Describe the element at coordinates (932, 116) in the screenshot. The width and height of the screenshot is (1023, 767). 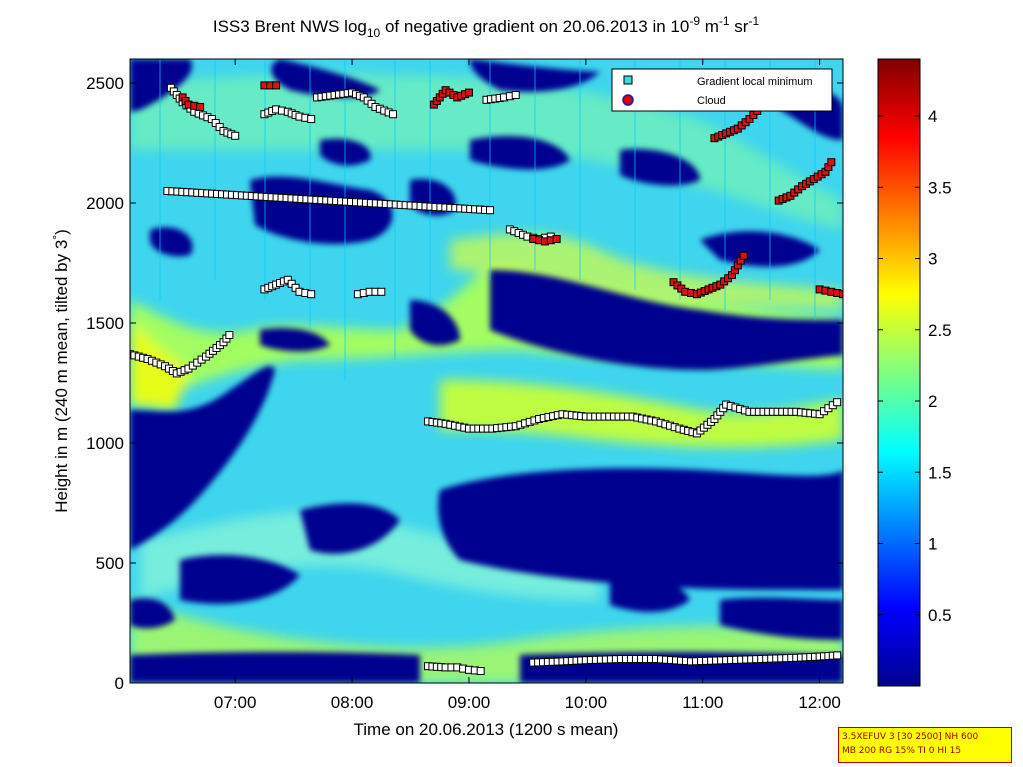
I see `colorbar-tick-label: 4` at that location.